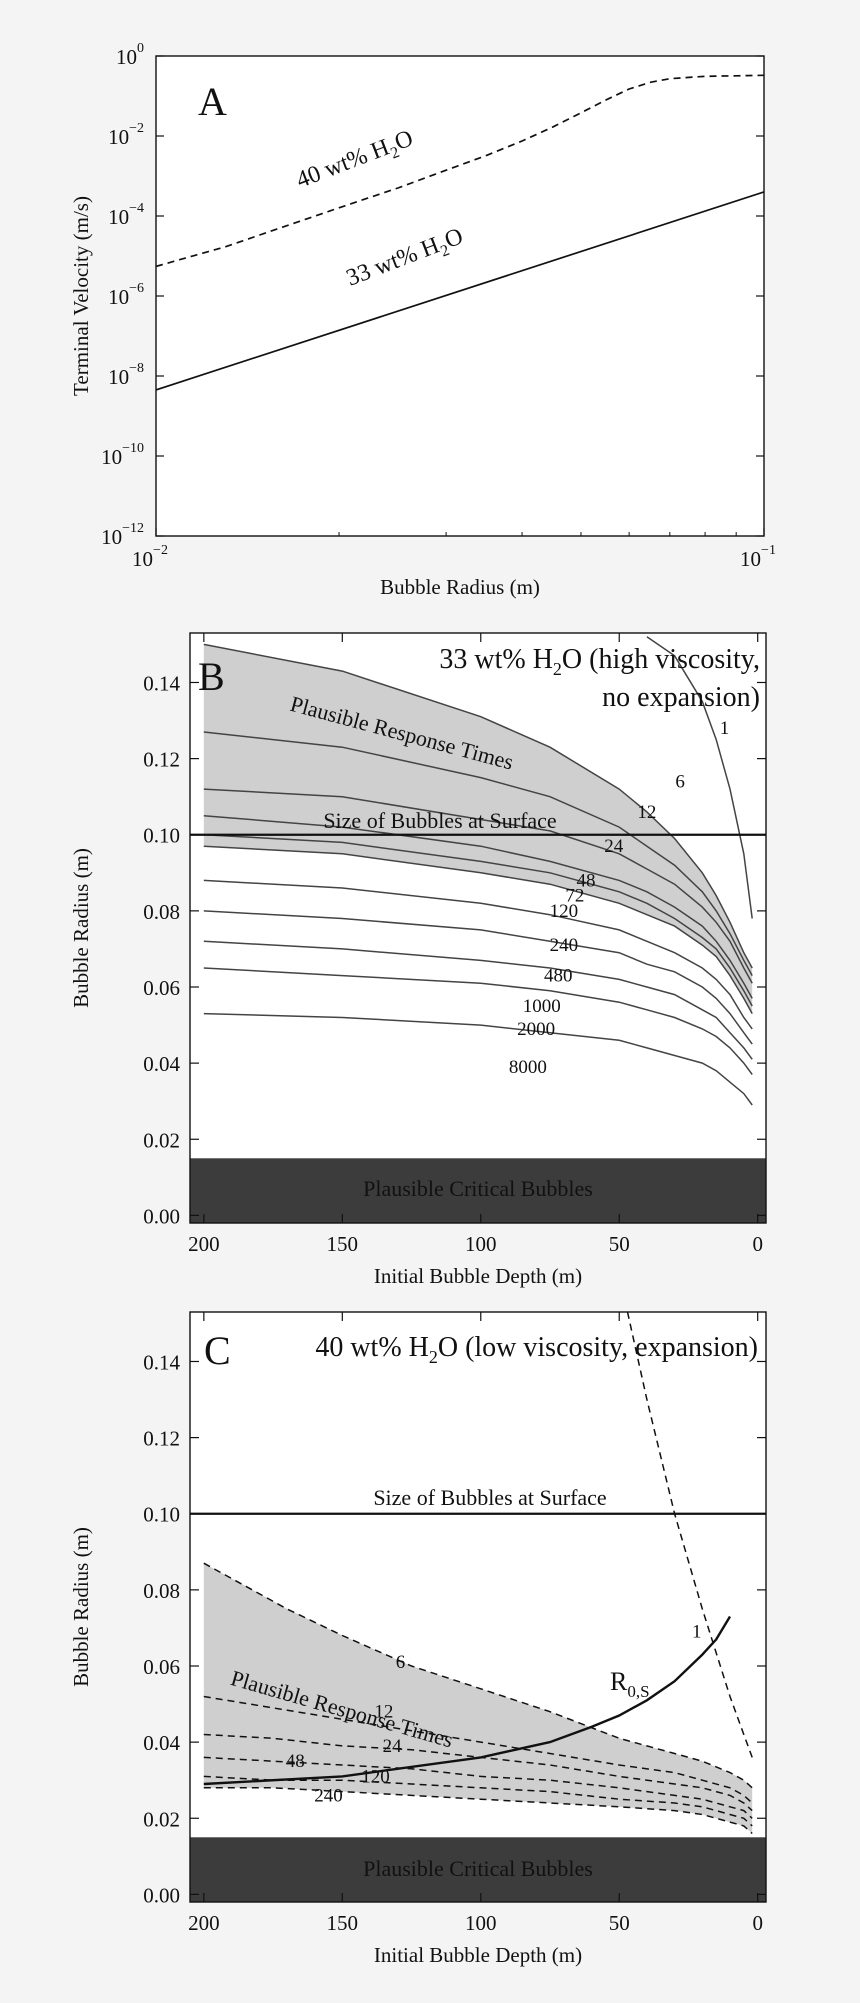 This screenshot has width=860, height=2003. What do you see at coordinates (161, 1667) in the screenshot?
I see `c-ytick-label: 0.06` at bounding box center [161, 1667].